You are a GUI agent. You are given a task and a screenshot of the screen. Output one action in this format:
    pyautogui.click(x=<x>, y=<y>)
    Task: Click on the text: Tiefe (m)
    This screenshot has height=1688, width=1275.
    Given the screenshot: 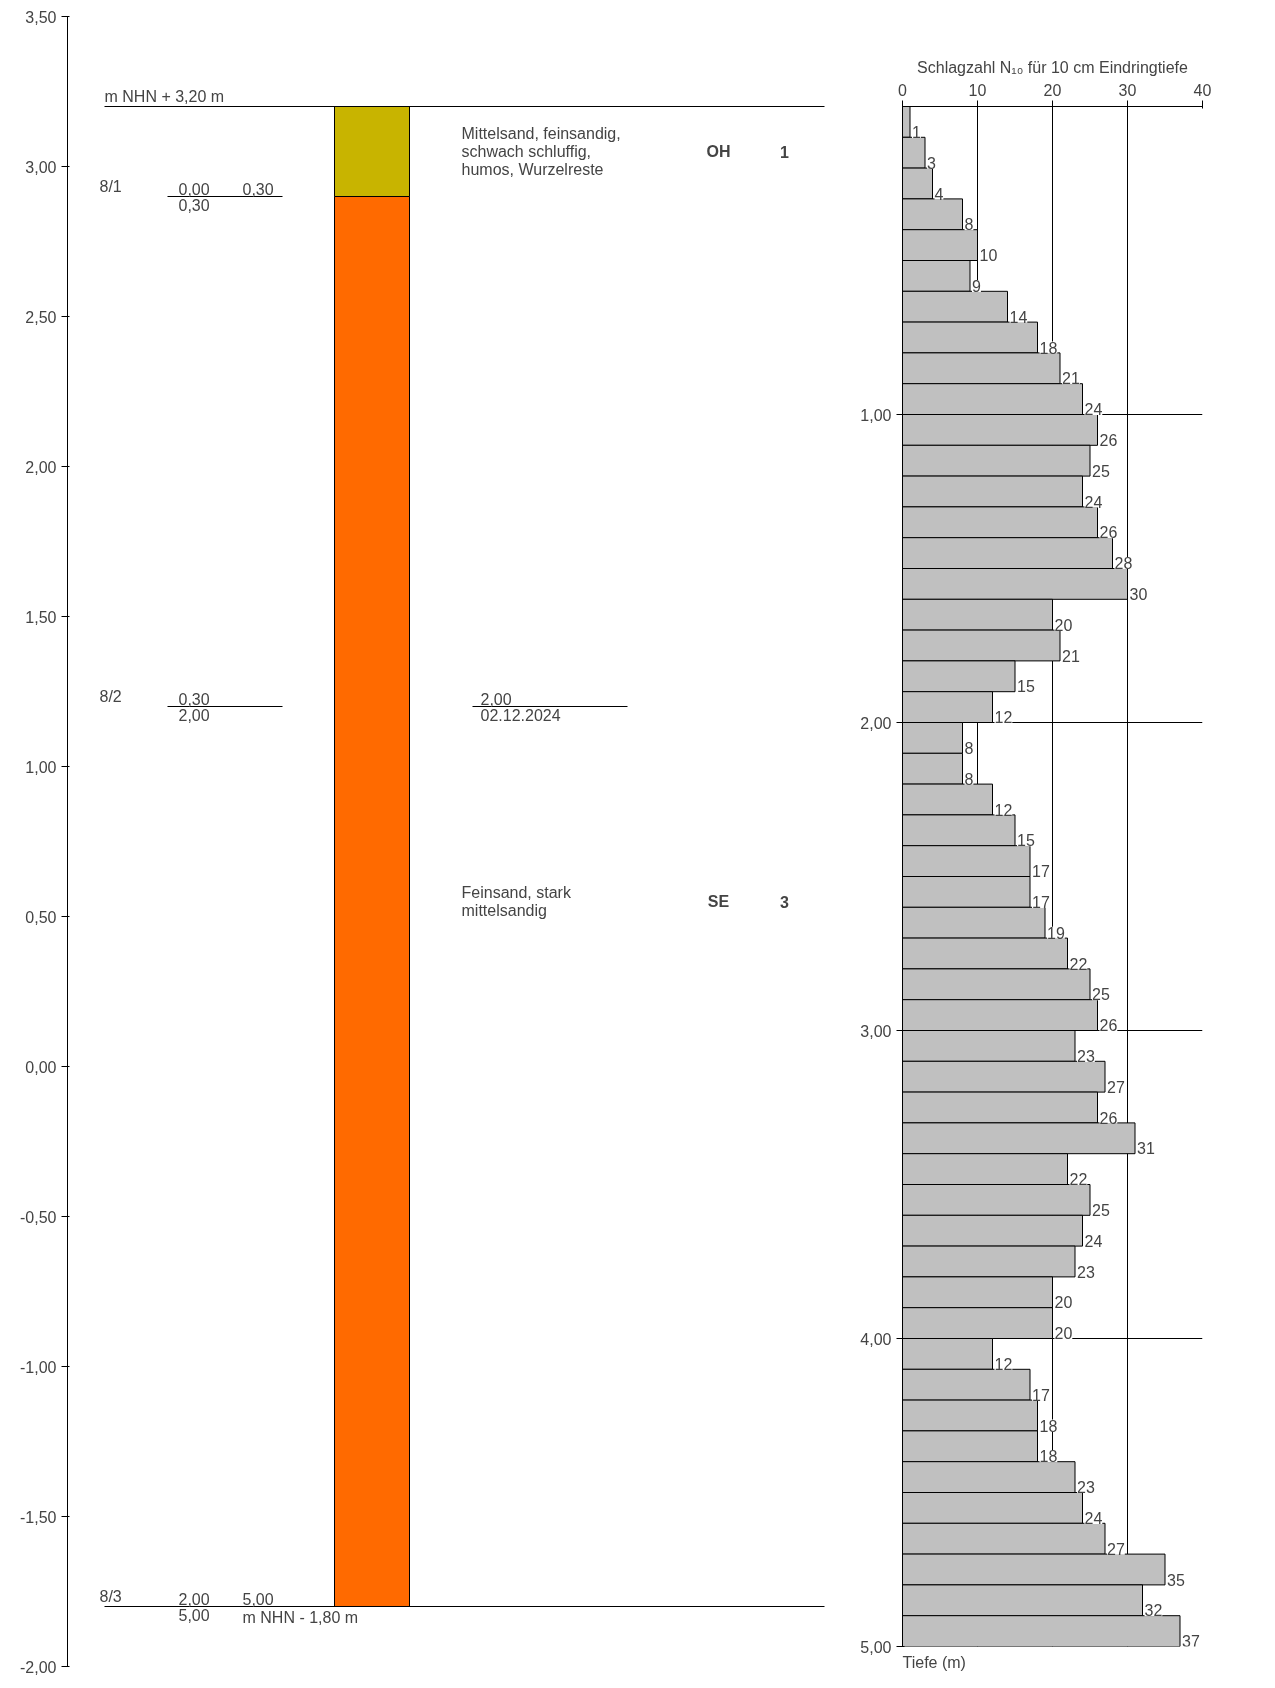 What is the action you would take?
    pyautogui.click(x=934, y=1662)
    